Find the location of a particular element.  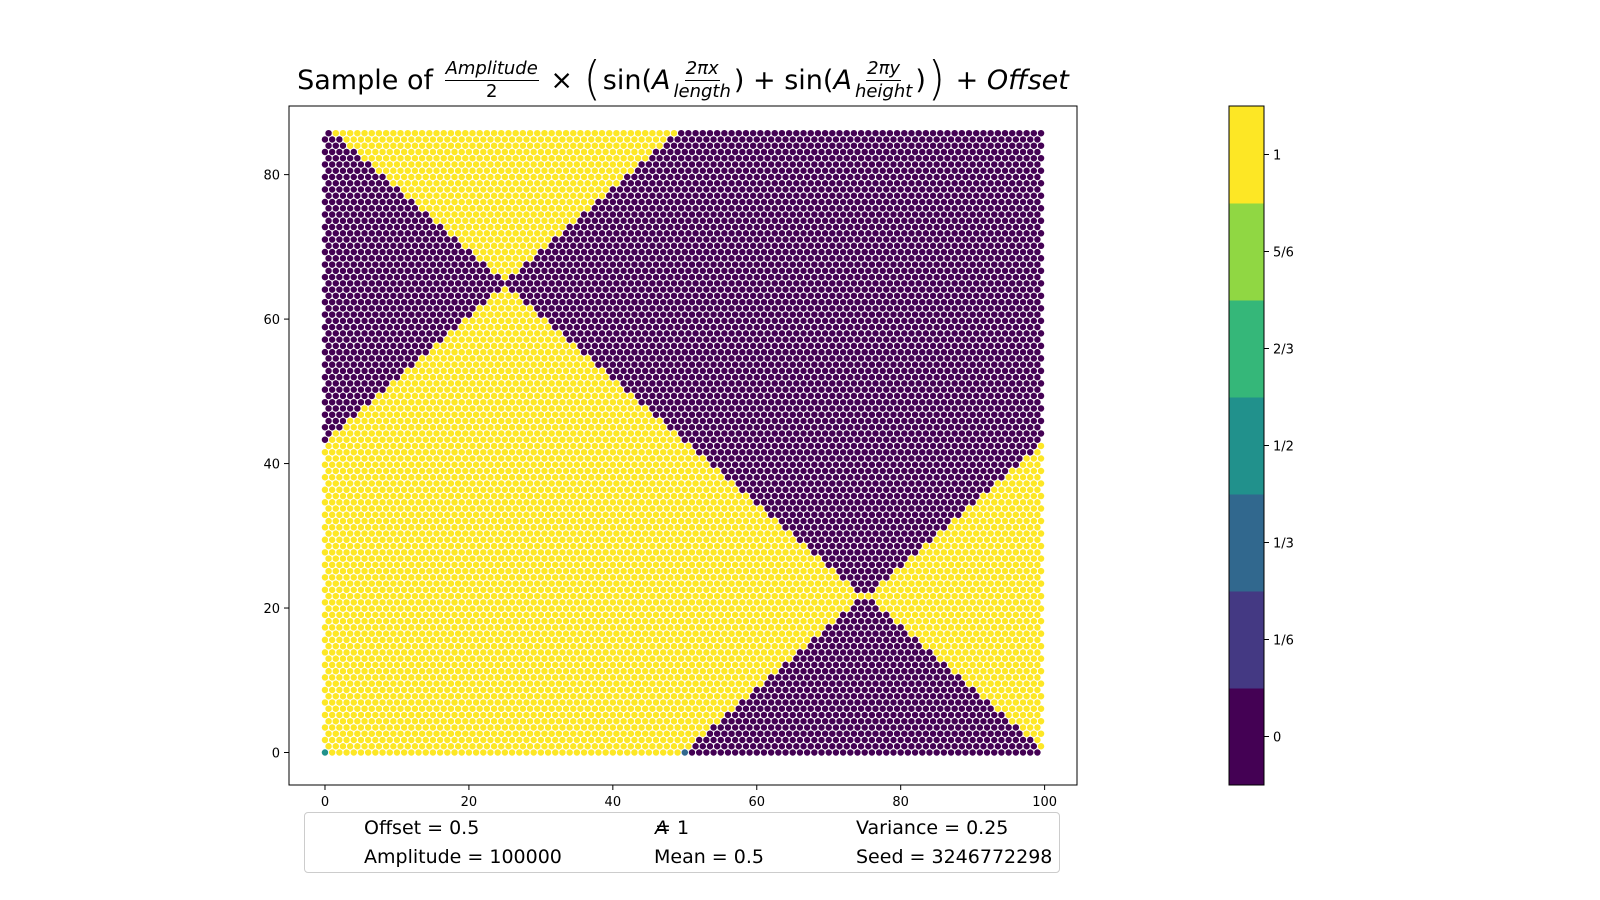

title-offset: Offset is located at coordinates (1027, 80).